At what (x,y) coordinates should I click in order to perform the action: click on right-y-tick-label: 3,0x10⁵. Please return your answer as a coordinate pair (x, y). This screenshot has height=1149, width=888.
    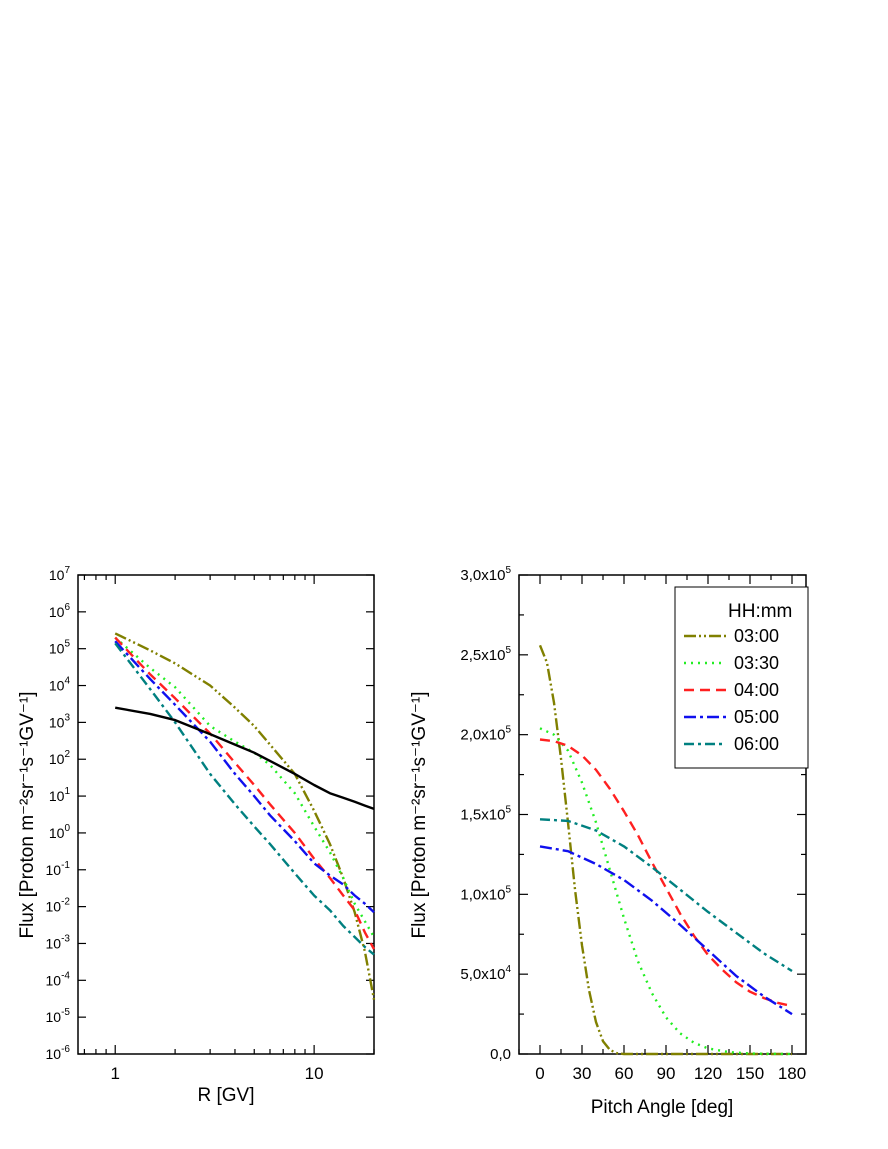
    Looking at the image, I should click on (485, 574).